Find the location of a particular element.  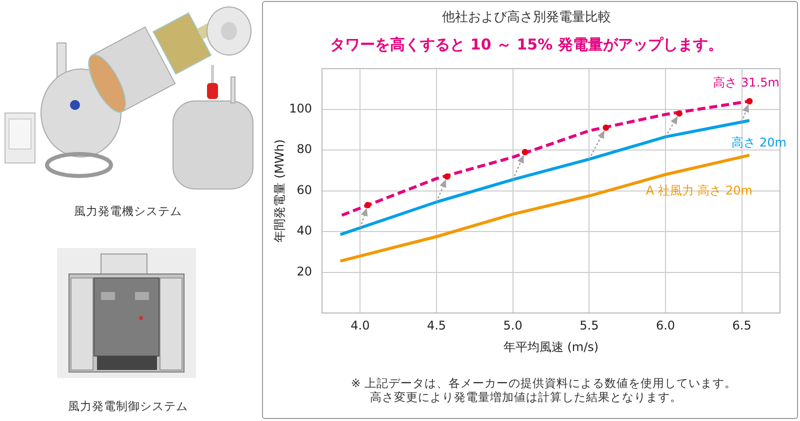

x-tick-label: 6.0 is located at coordinates (666, 325).